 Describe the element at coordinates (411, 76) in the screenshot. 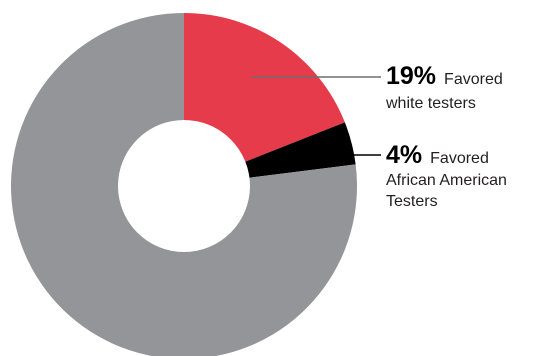

I see `percent-label-white-testers: 19%` at that location.